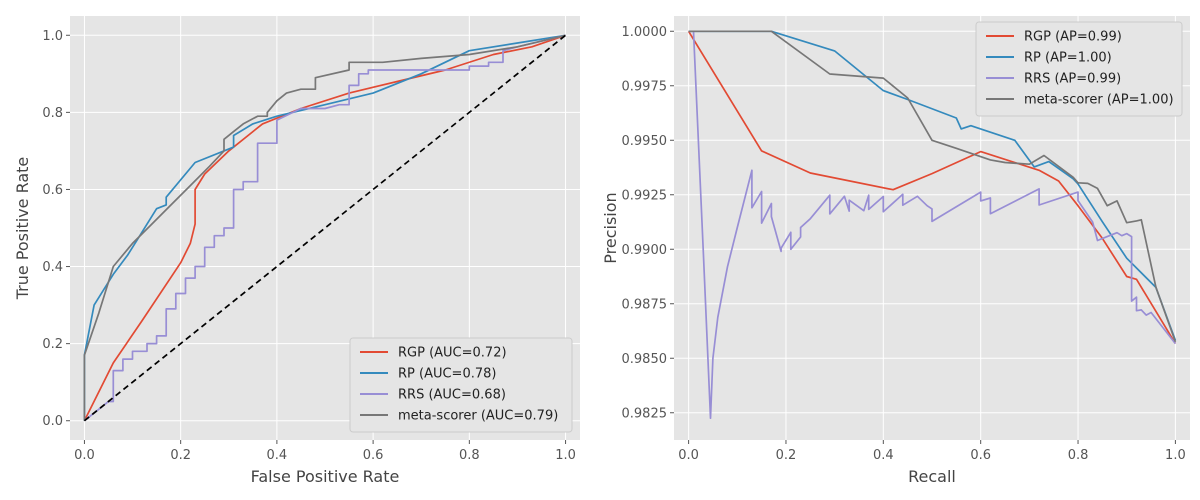  Describe the element at coordinates (645, 32) in the screenshot. I see `y-tick-label: 1.0000` at that location.